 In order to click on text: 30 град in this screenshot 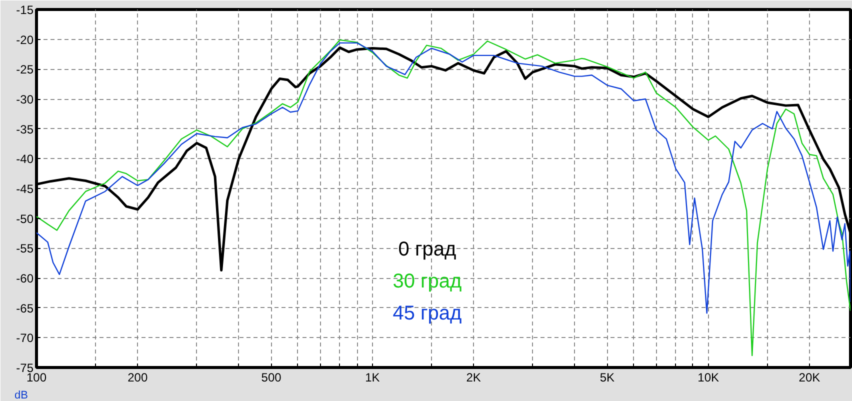, I will do `click(427, 281)`.